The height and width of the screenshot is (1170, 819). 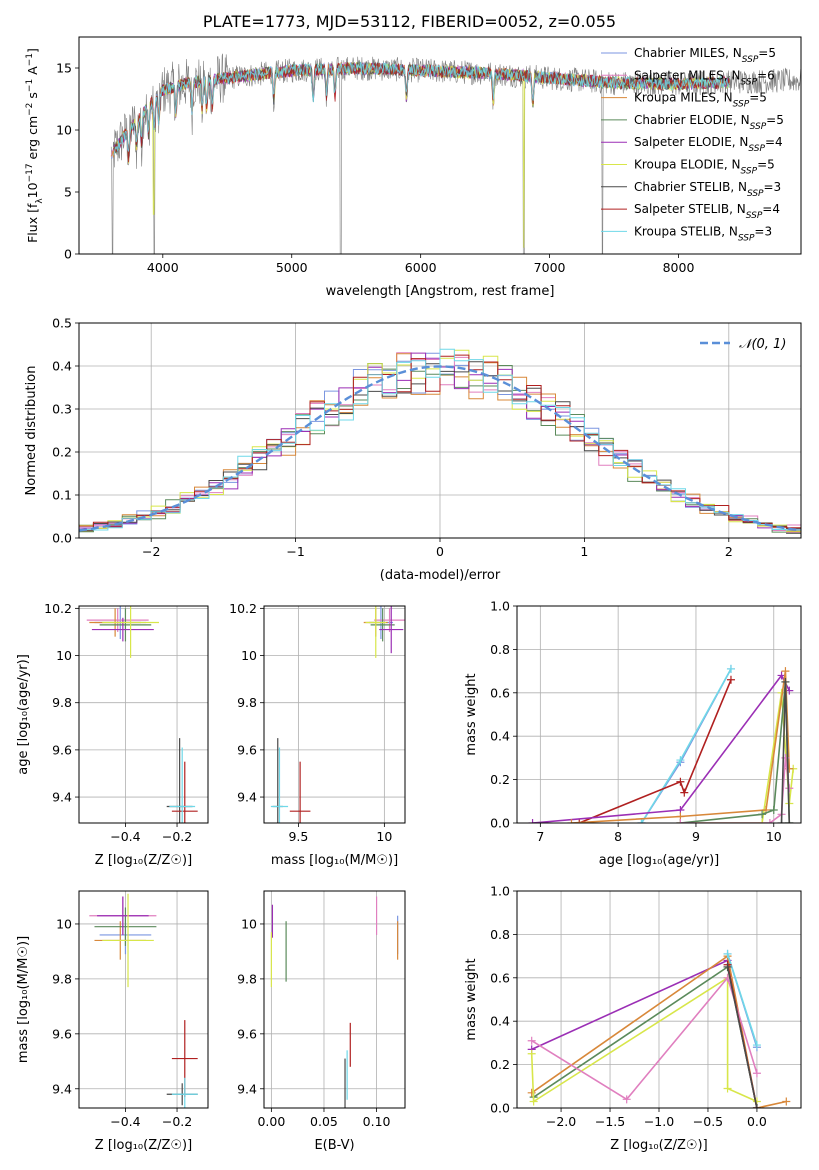 What do you see at coordinates (32, 140) in the screenshot?
I see `y-axis-label-part: erg cm` at bounding box center [32, 140].